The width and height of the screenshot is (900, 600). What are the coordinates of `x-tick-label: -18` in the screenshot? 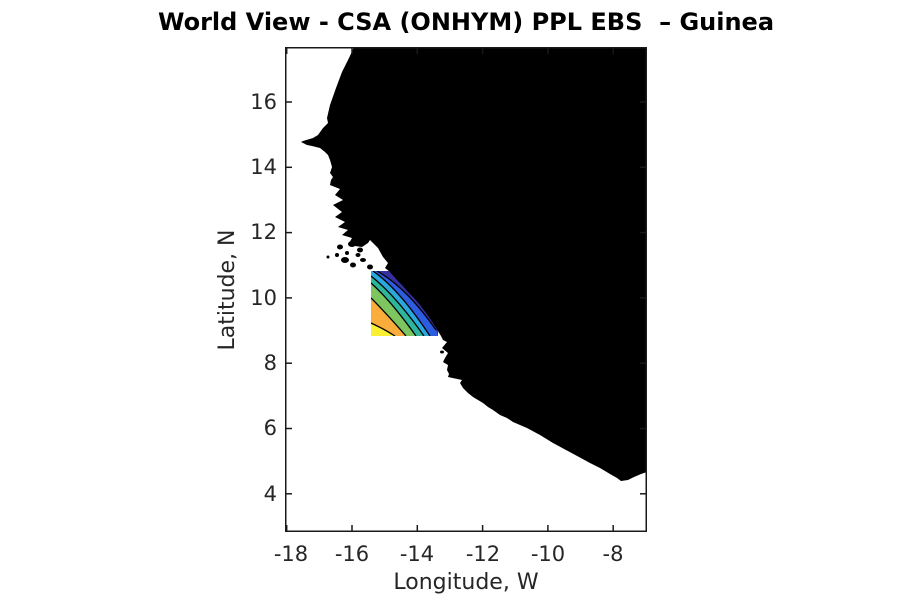 It's located at (291, 554).